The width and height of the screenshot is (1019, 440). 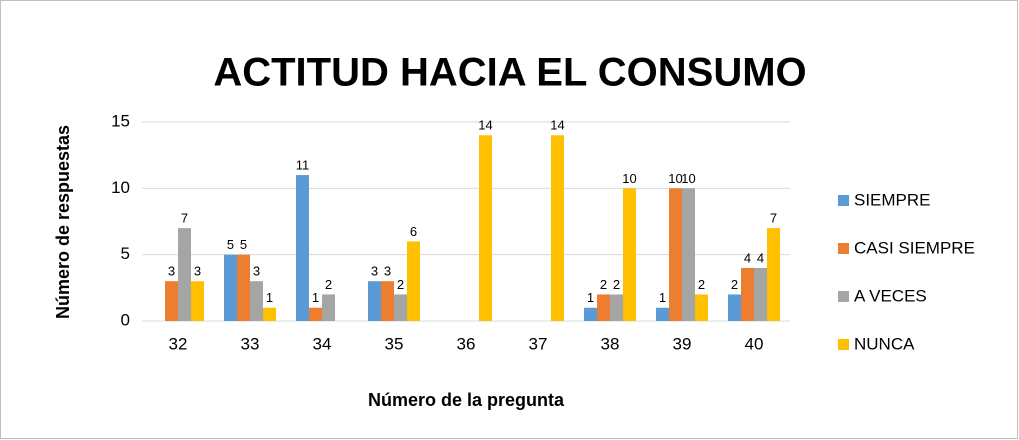 What do you see at coordinates (250, 343) in the screenshot?
I see `x-tick-label: 33` at bounding box center [250, 343].